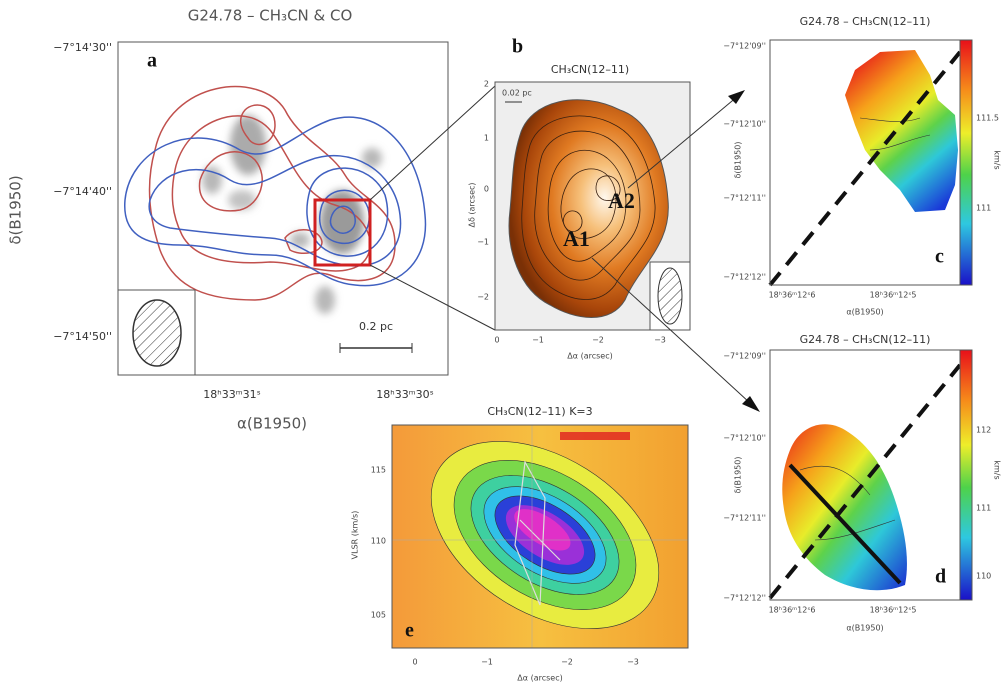 This screenshot has height=691, width=1006. I want to click on colorbar-tick-label: 112, so click(983, 430).